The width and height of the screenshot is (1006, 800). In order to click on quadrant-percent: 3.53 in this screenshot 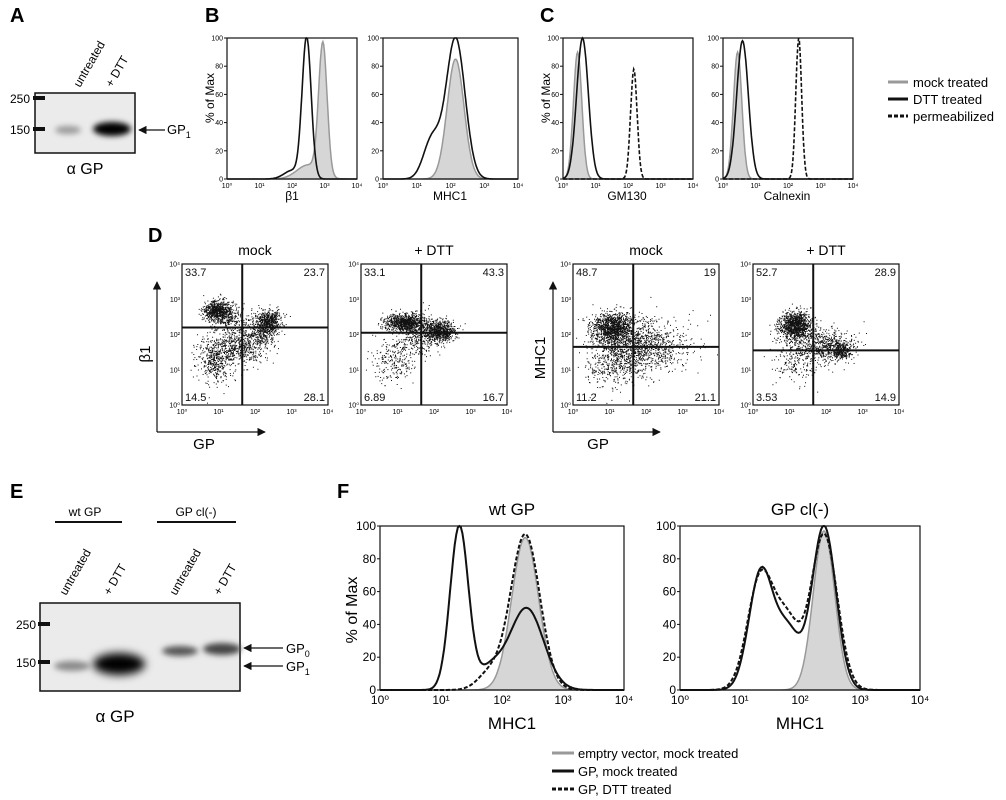, I will do `click(766, 398)`.